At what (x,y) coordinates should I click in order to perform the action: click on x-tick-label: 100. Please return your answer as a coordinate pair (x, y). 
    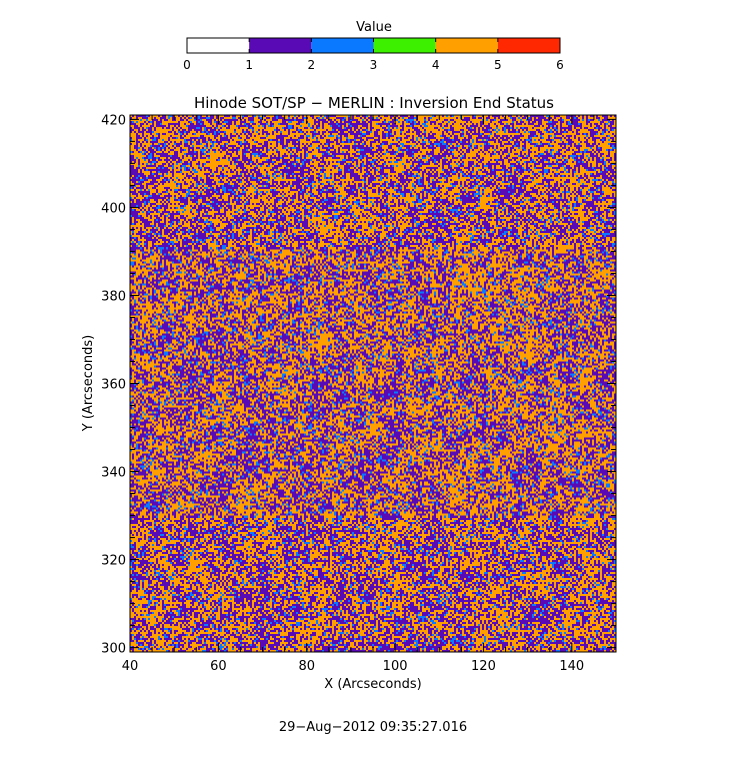
    Looking at the image, I should click on (395, 666).